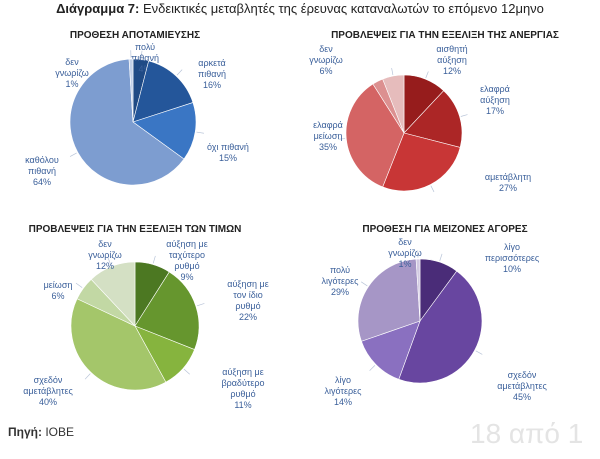 This screenshot has height=459, width=600. Describe the element at coordinates (58, 290) in the screenshot. I see `slice-label: μείωση 6%` at that location.